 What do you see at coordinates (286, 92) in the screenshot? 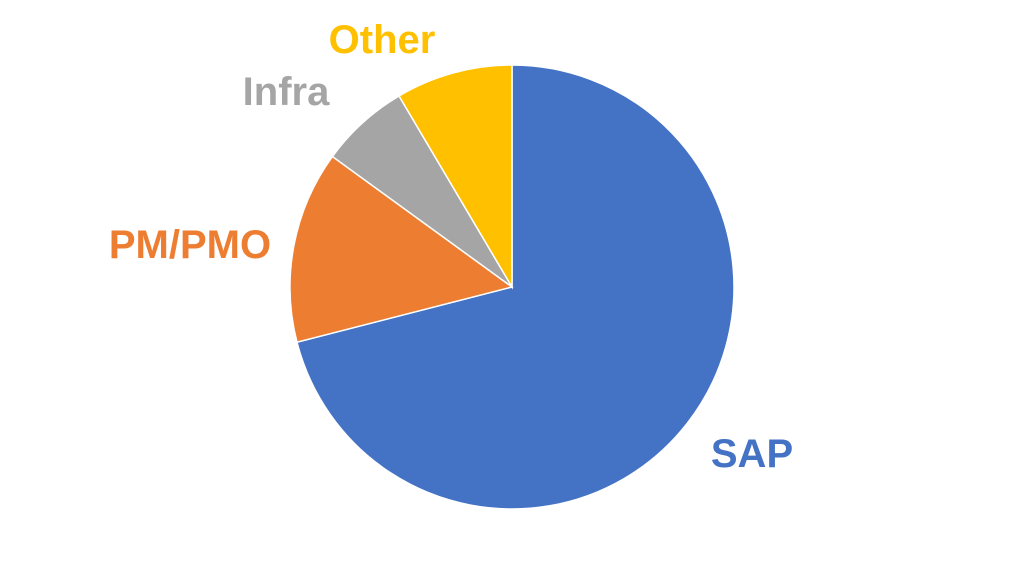
I see `slice-label-infra: Infra` at bounding box center [286, 92].